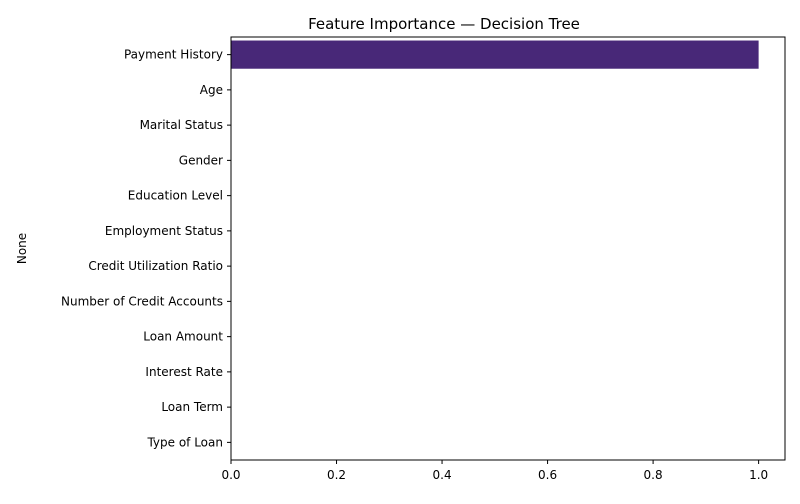  Describe the element at coordinates (653, 475) in the screenshot. I see `x-tick-label: 0.8` at that location.